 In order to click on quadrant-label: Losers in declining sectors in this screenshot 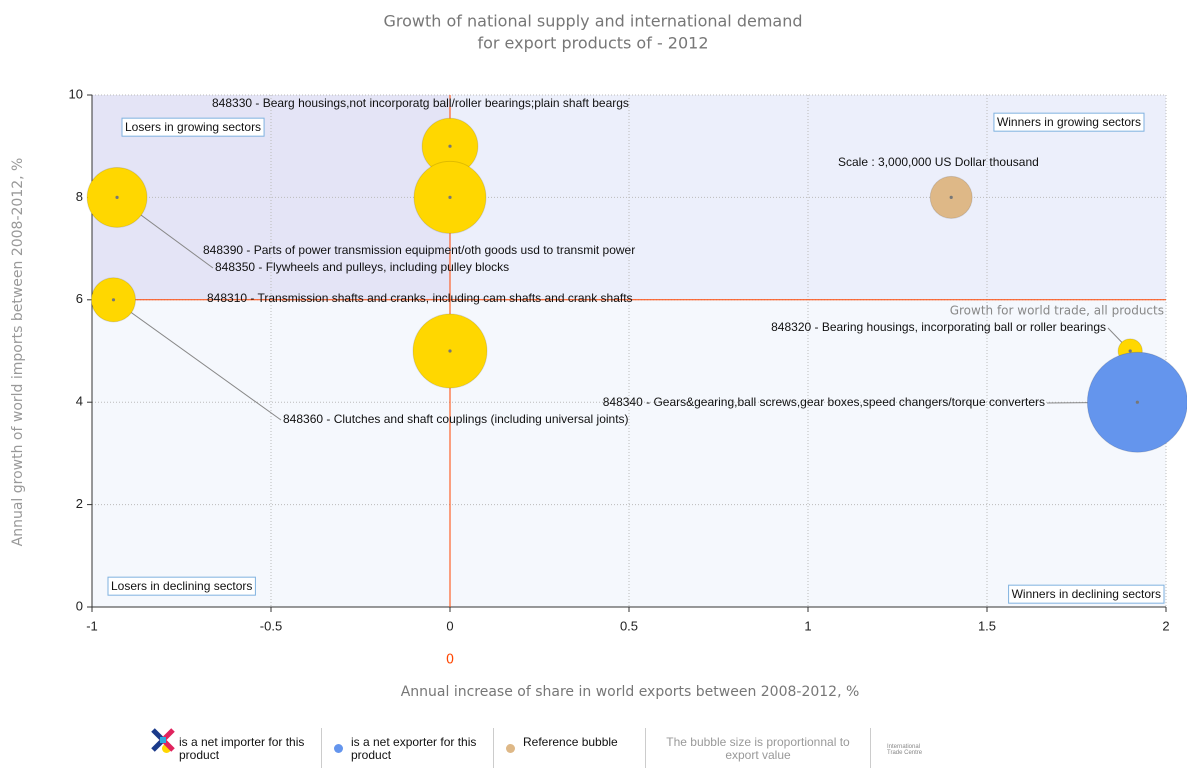, I will do `click(181, 586)`.